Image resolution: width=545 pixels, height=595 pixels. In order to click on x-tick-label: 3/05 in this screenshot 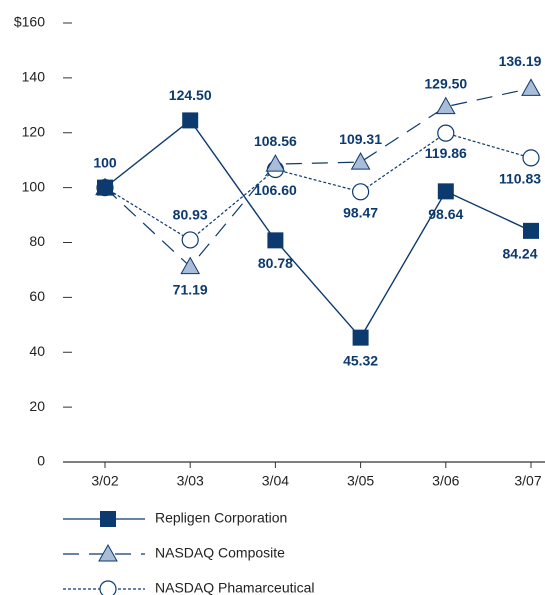, I will do `click(360, 481)`.